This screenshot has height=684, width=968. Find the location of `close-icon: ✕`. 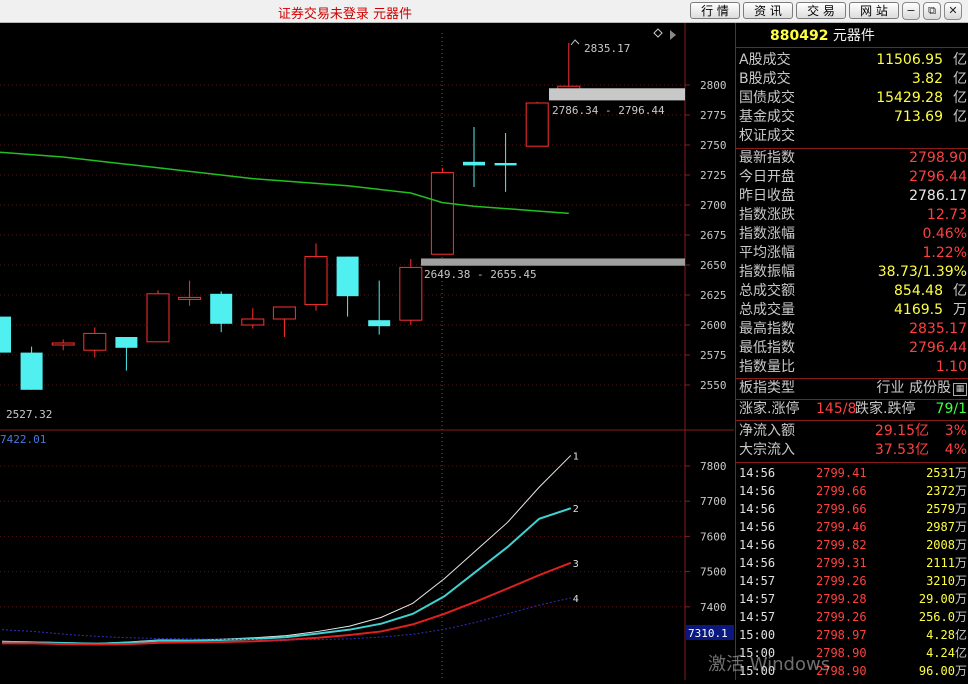

close-icon: ✕ is located at coordinates (953, 11).